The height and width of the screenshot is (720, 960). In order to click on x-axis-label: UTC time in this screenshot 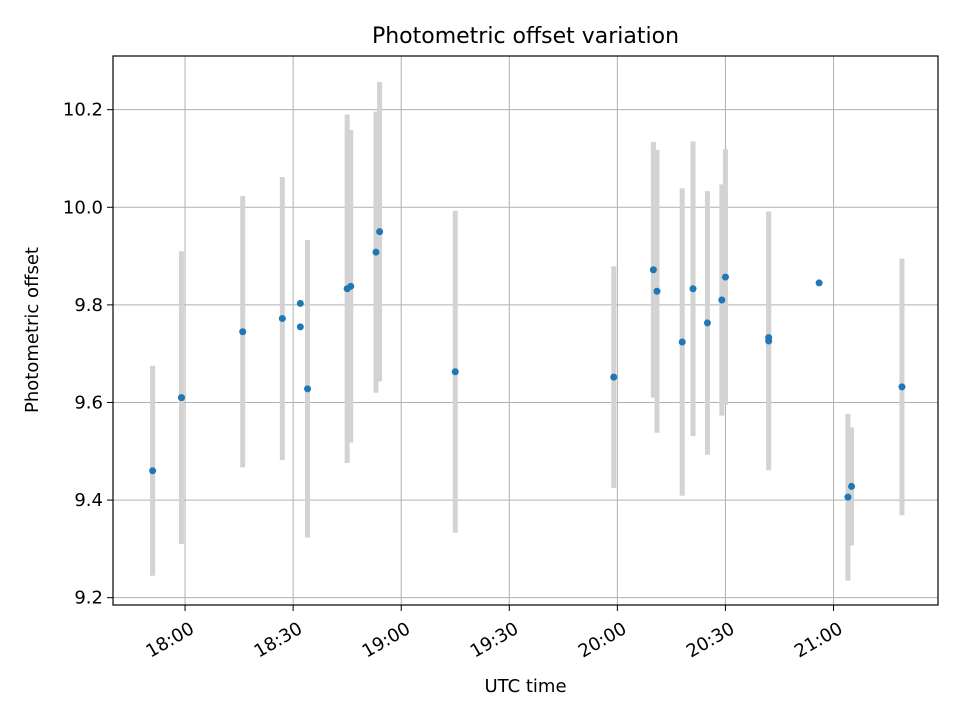, I will do `click(525, 686)`.